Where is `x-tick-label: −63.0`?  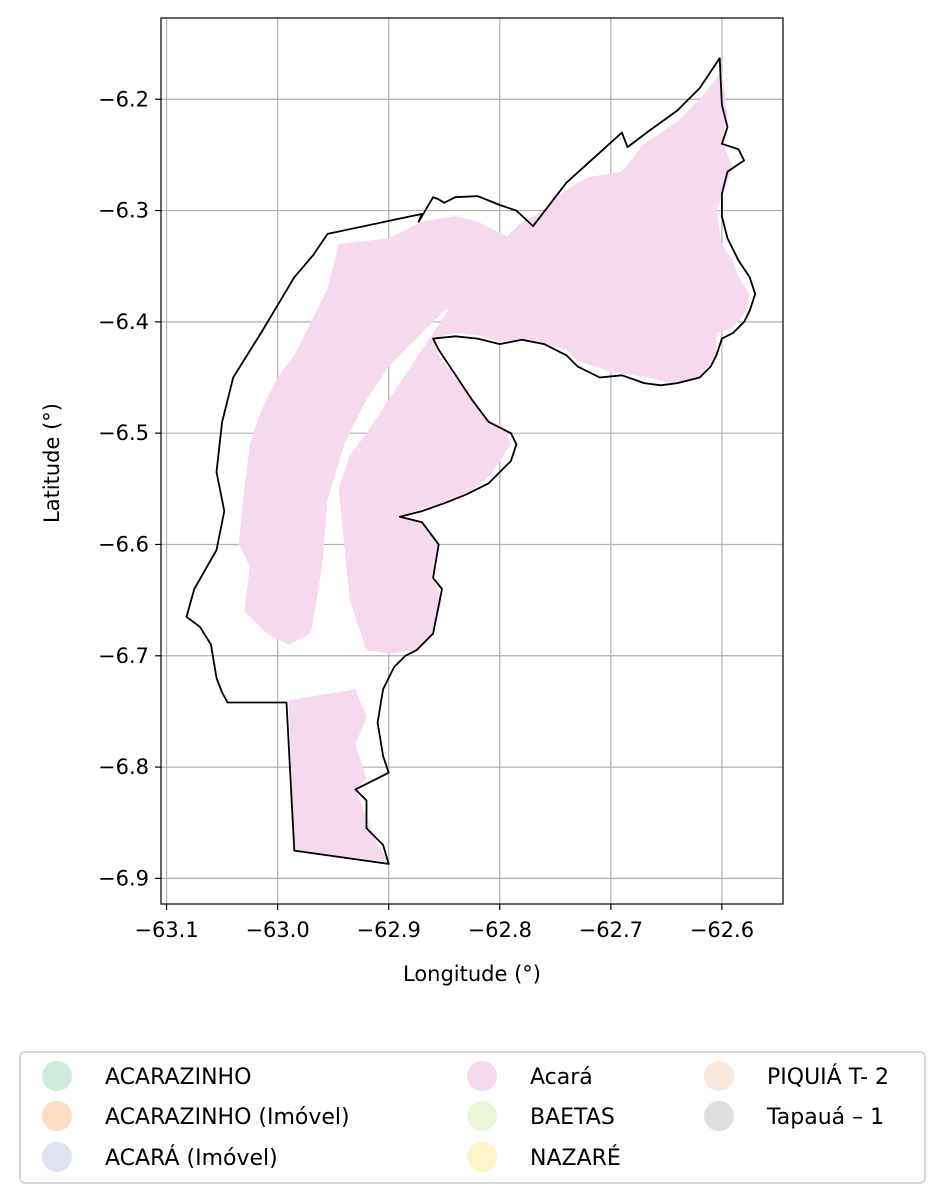 x-tick-label: −63.0 is located at coordinates (277, 930).